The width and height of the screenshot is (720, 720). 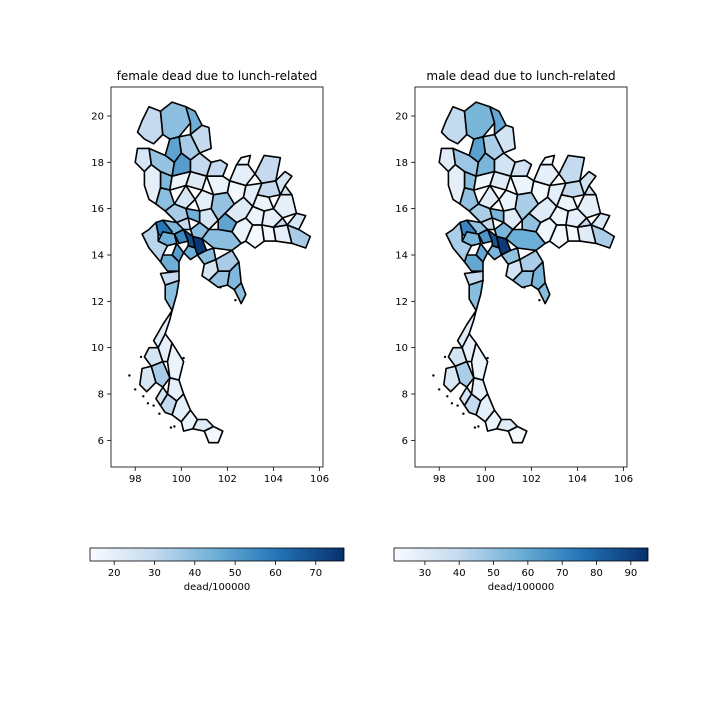 What do you see at coordinates (405, 441) in the screenshot?
I see `y-tick-label: 6` at bounding box center [405, 441].